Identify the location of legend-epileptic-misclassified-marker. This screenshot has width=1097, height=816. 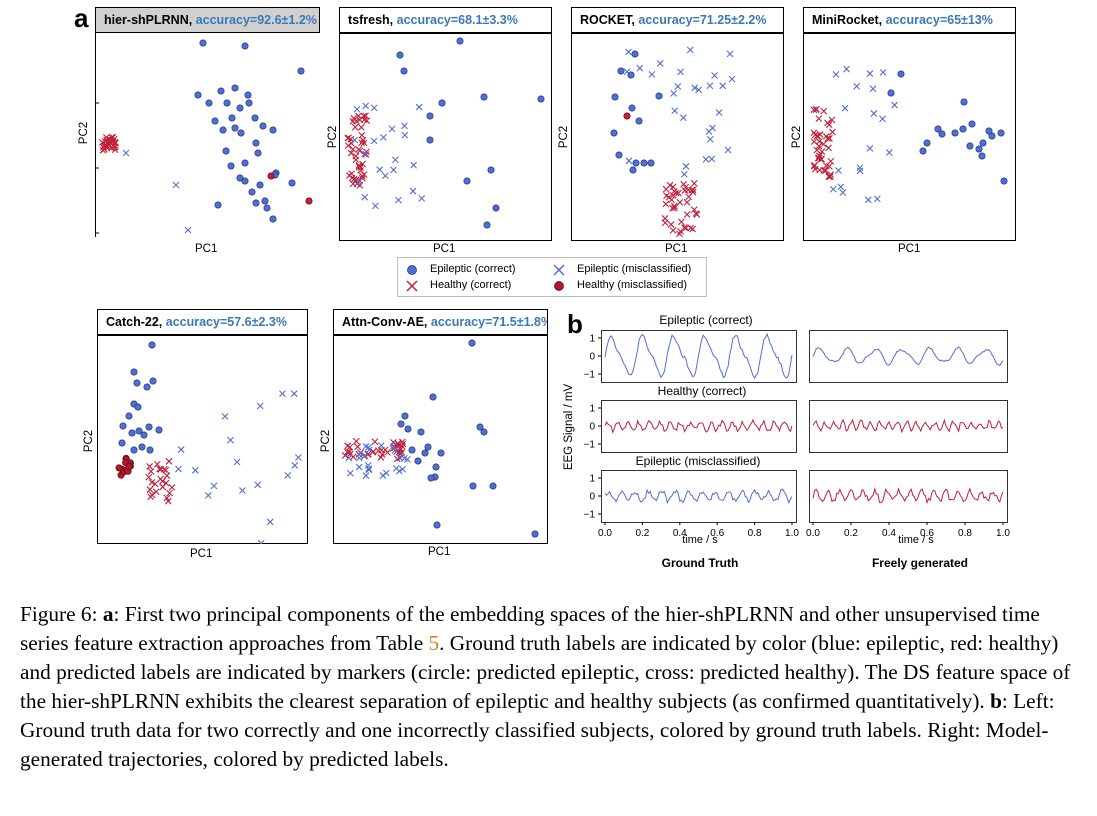
(559, 270).